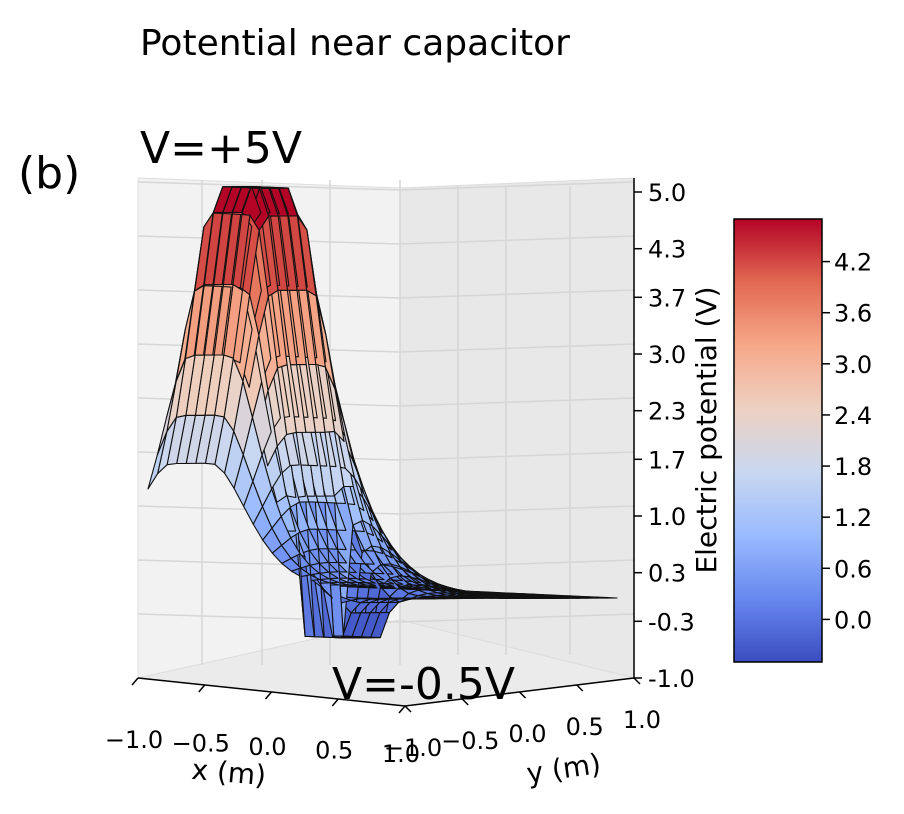  Describe the element at coordinates (423, 684) in the screenshot. I see `bottom-plate-annotation: V=-0.5V` at that location.